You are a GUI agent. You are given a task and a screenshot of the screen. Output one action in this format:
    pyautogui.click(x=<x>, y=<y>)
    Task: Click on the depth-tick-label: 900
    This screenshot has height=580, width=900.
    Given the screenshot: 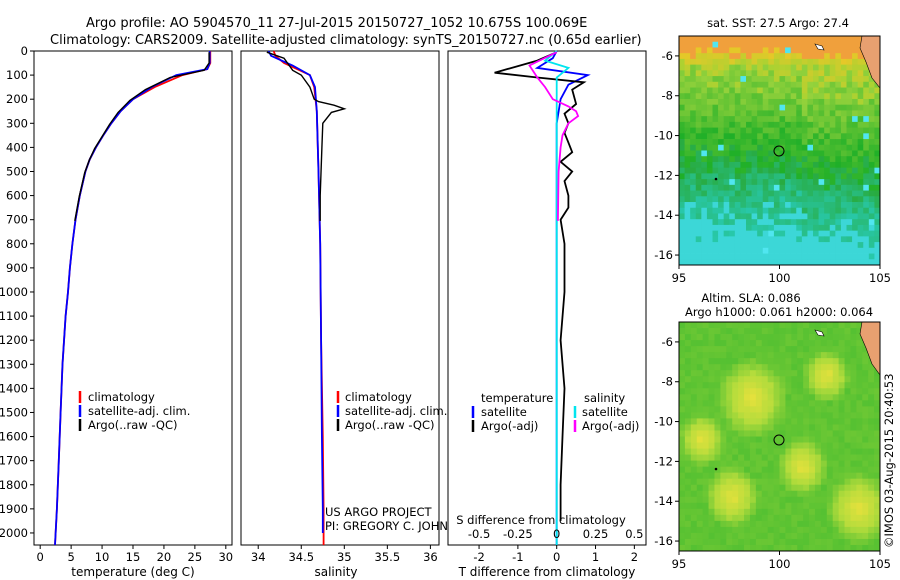 What is the action you would take?
    pyautogui.click(x=17, y=268)
    